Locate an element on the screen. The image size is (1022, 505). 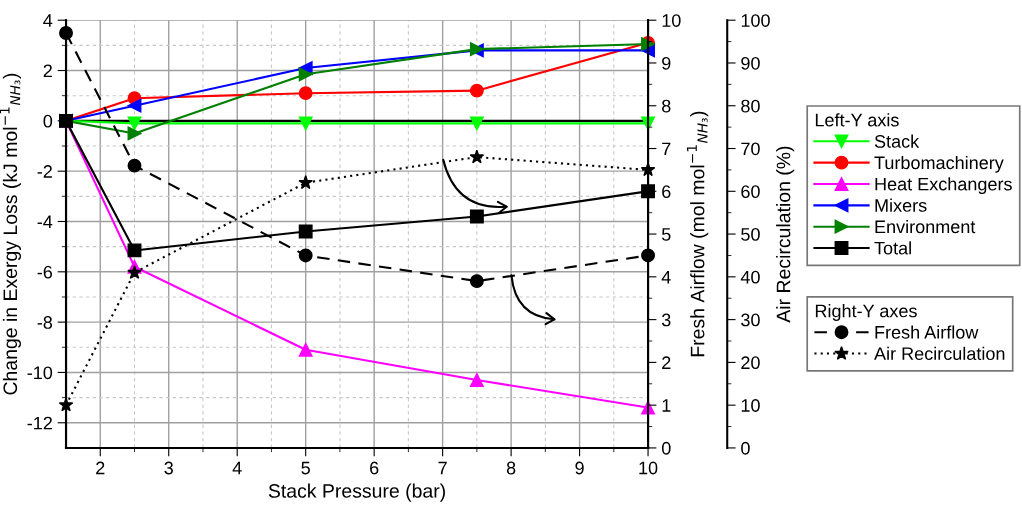
legend-label: Mixers is located at coordinates (901, 205).